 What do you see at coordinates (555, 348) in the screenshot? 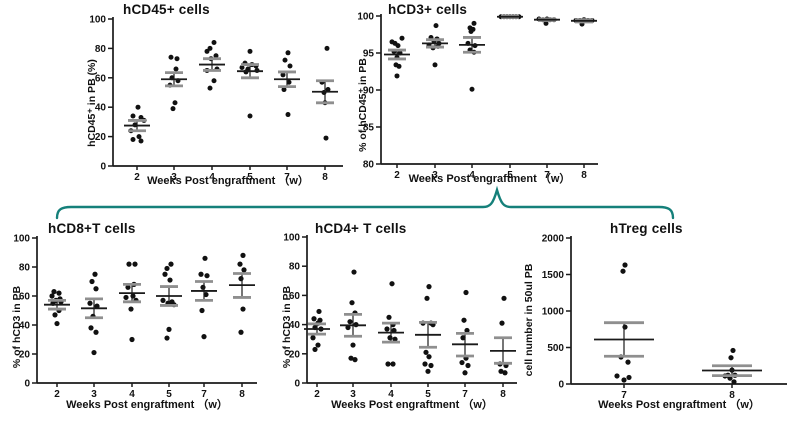
I see `y-tick-label: 500` at bounding box center [555, 348].